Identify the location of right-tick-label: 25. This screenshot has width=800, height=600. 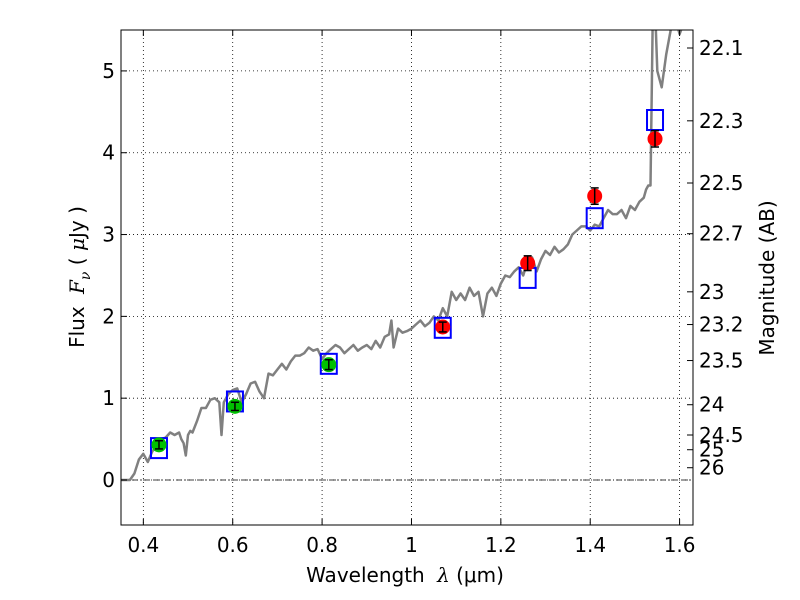
(711, 450).